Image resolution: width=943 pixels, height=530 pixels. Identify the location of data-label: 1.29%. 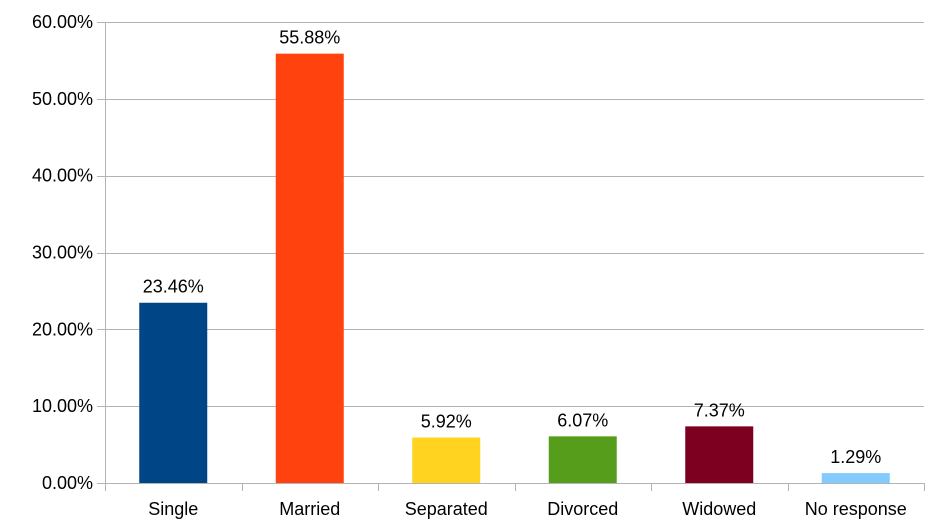
(855, 457).